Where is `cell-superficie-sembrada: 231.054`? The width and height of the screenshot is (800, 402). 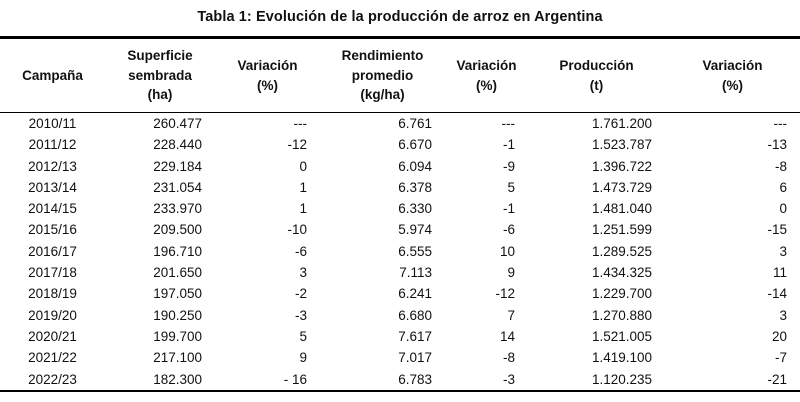
cell-superficie-sembrada: 231.054 is located at coordinates (177, 187).